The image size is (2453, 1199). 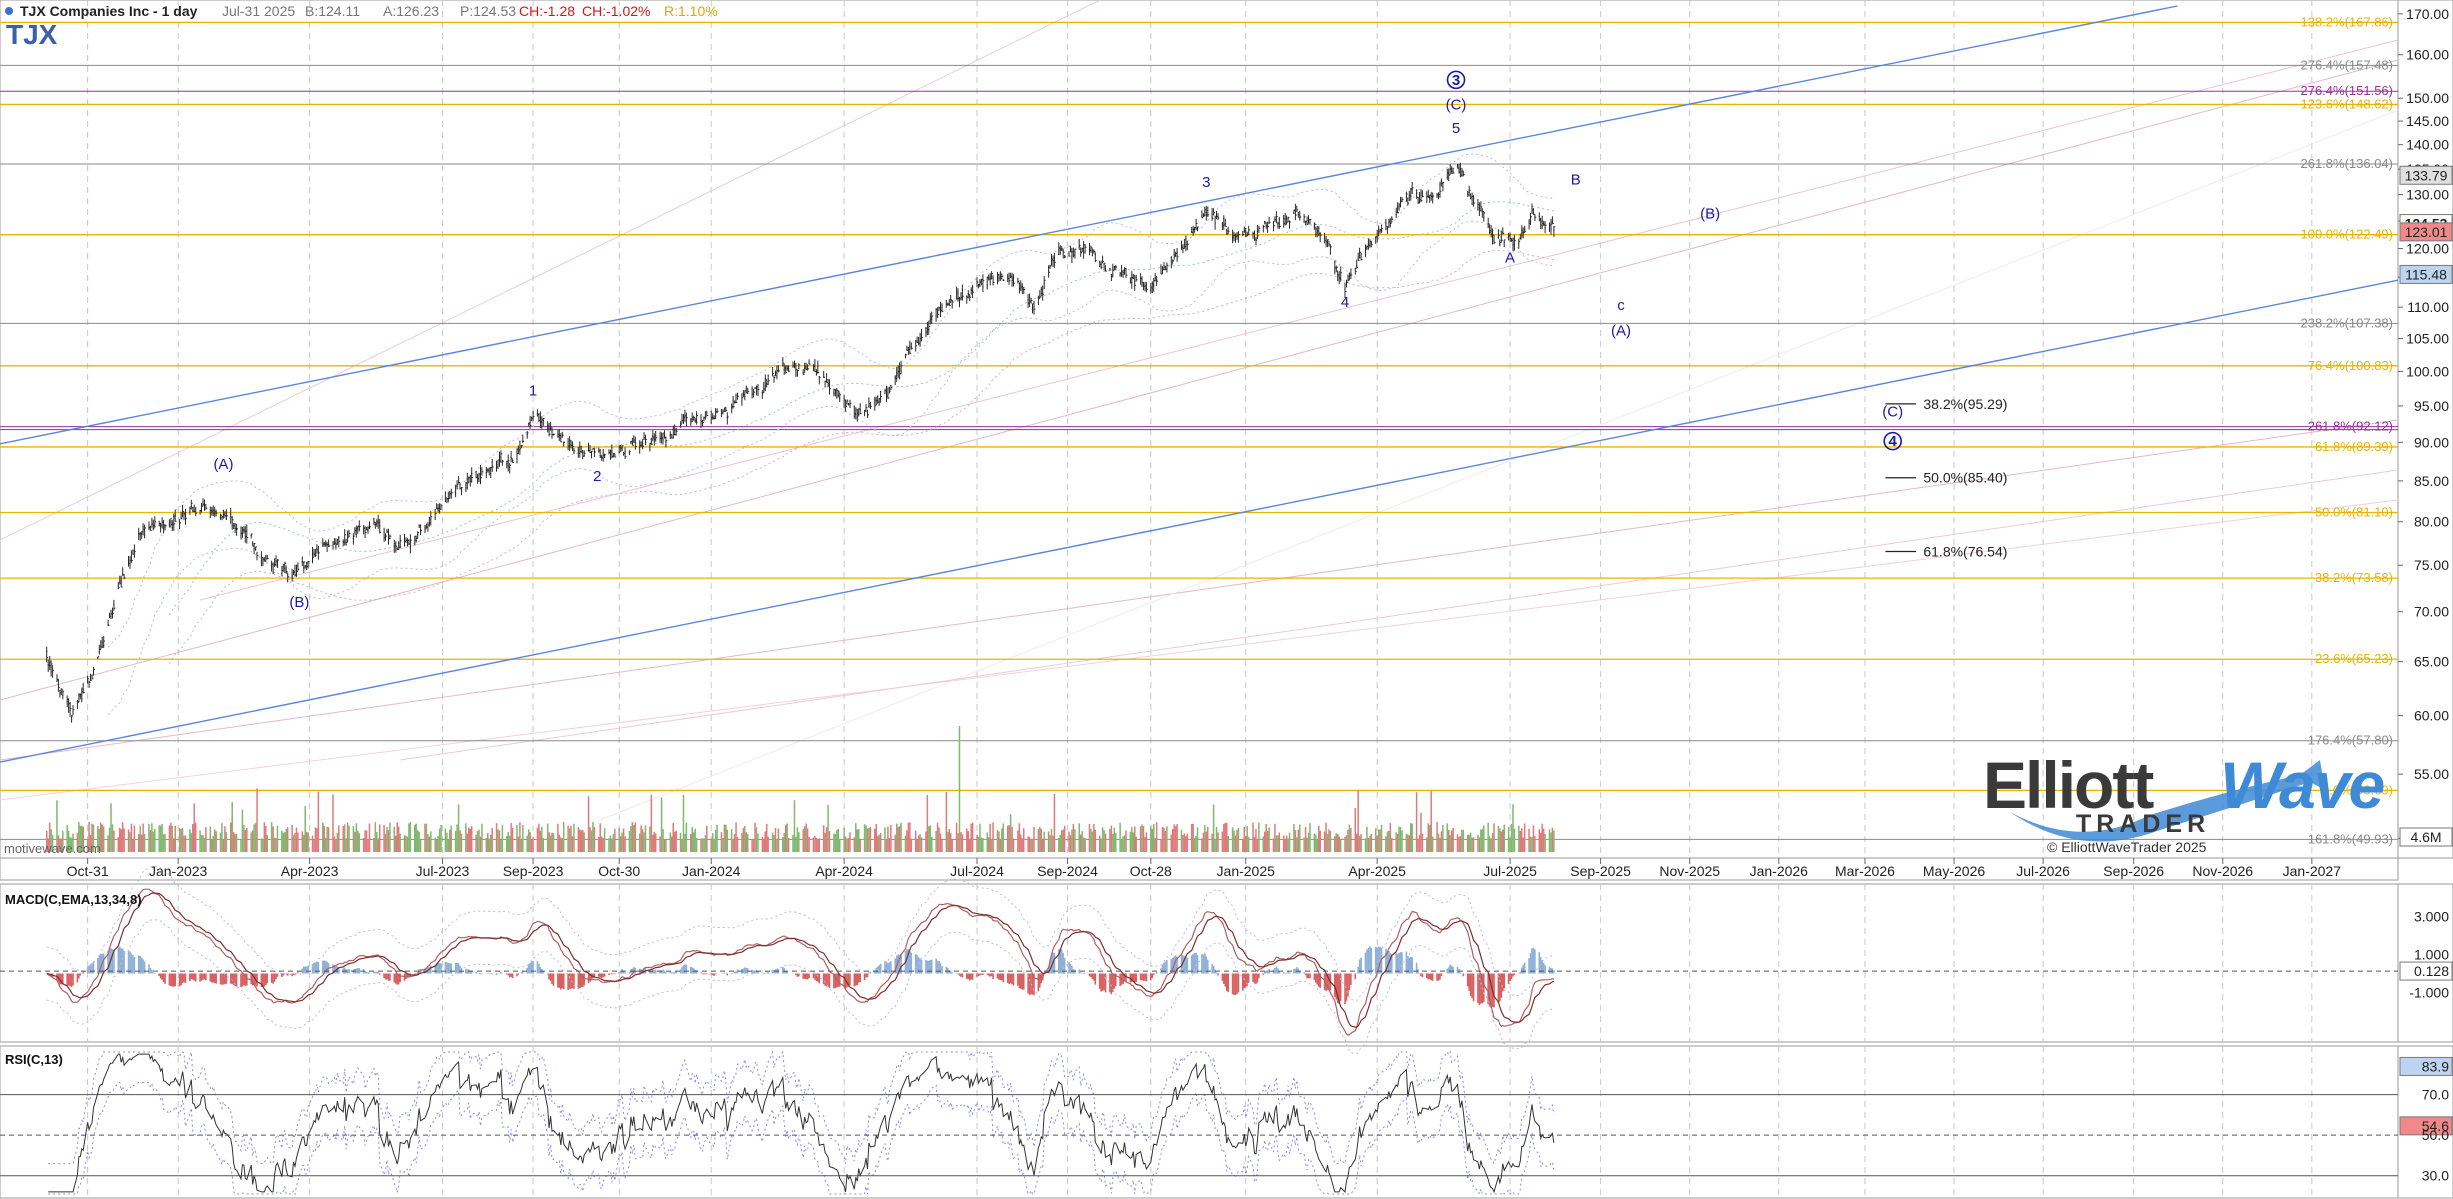 What do you see at coordinates (1510, 871) in the screenshot?
I see `x-tick-label: Jul-2025` at bounding box center [1510, 871].